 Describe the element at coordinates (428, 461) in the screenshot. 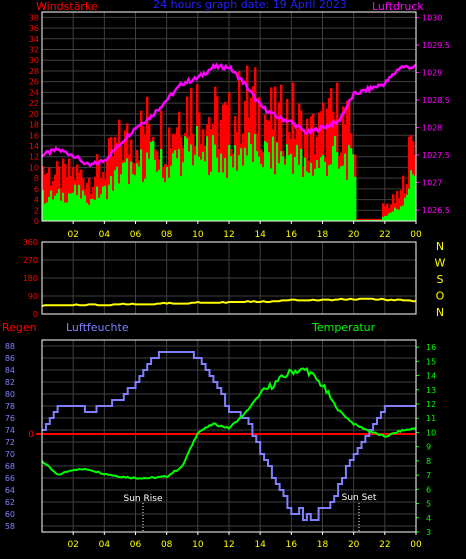

I see `temperature-axis-tick-label: 8` at that location.